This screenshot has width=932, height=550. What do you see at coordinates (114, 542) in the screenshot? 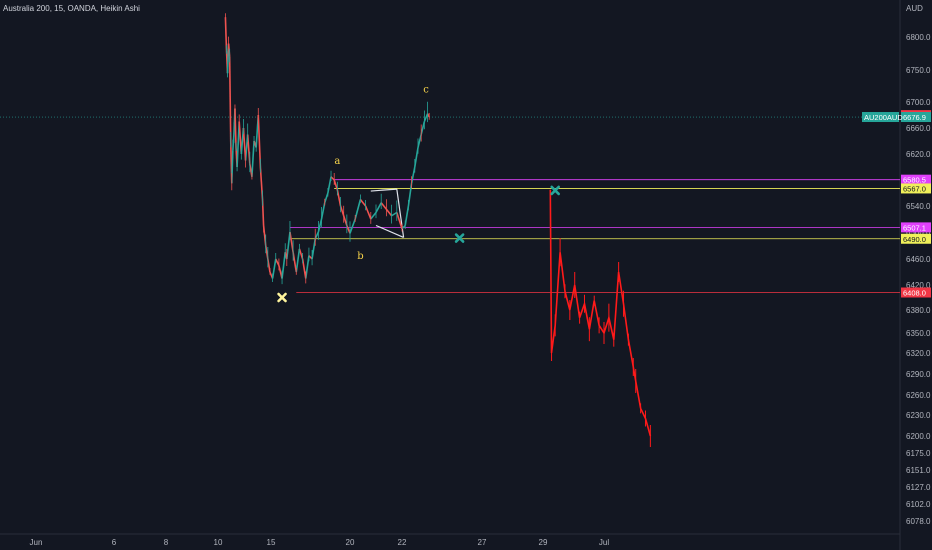
I see `x-tick-label: 6` at bounding box center [114, 542].